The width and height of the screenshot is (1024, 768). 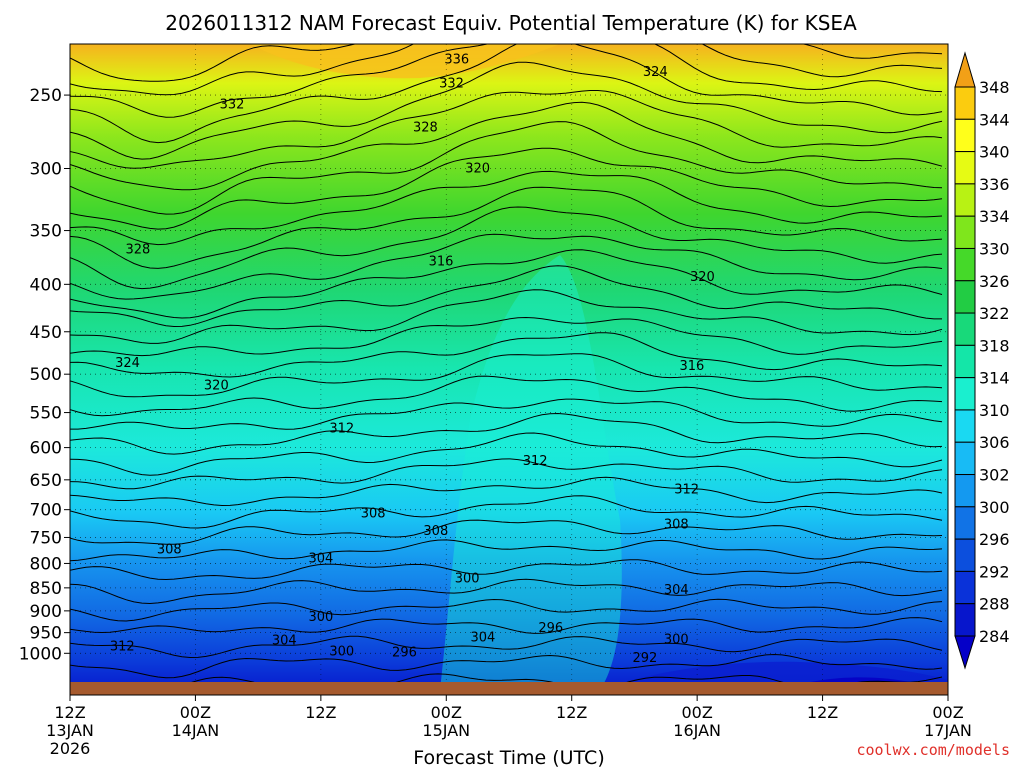 What do you see at coordinates (46, 634) in the screenshot?
I see `y-tick-label: 950` at bounding box center [46, 634].